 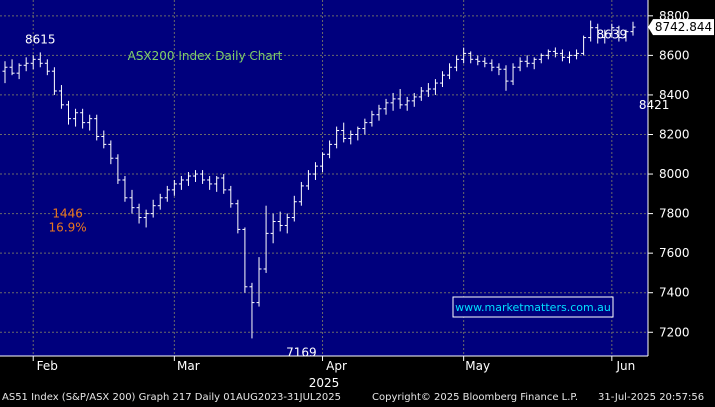 What do you see at coordinates (68, 228) in the screenshot?
I see `drop-percent-label: 16.9%` at bounding box center [68, 228].